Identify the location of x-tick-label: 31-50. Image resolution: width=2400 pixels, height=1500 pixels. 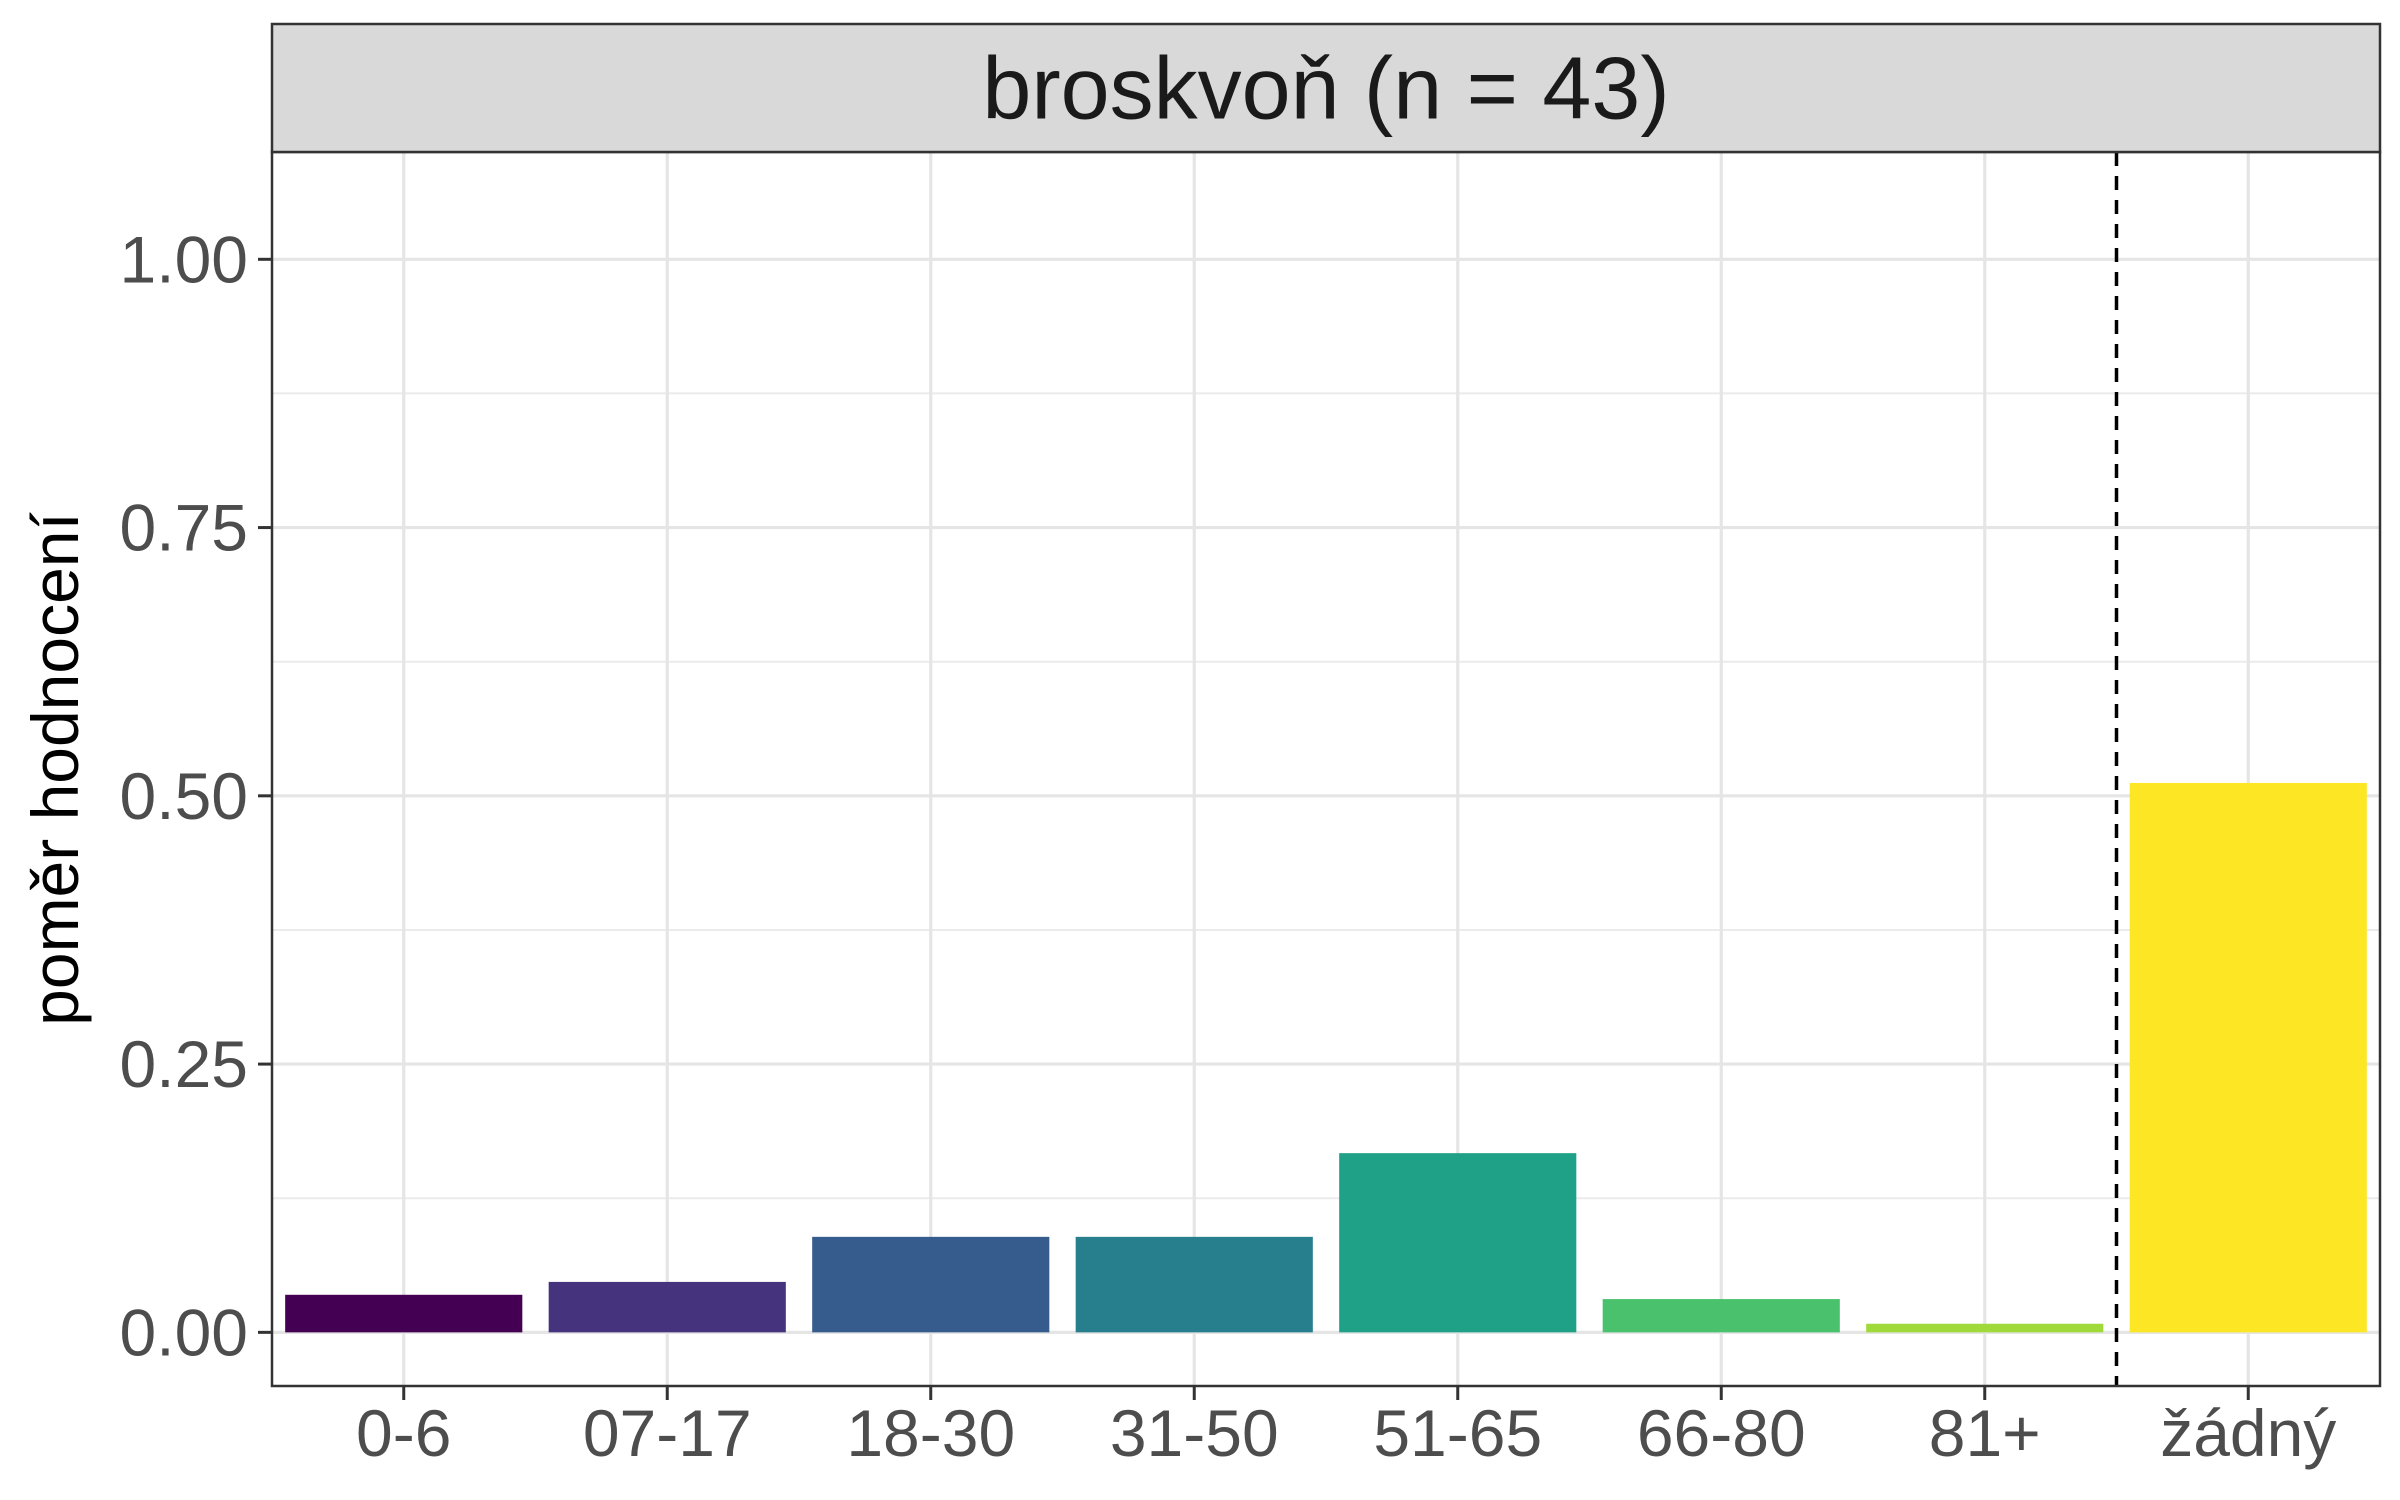
(1194, 1433).